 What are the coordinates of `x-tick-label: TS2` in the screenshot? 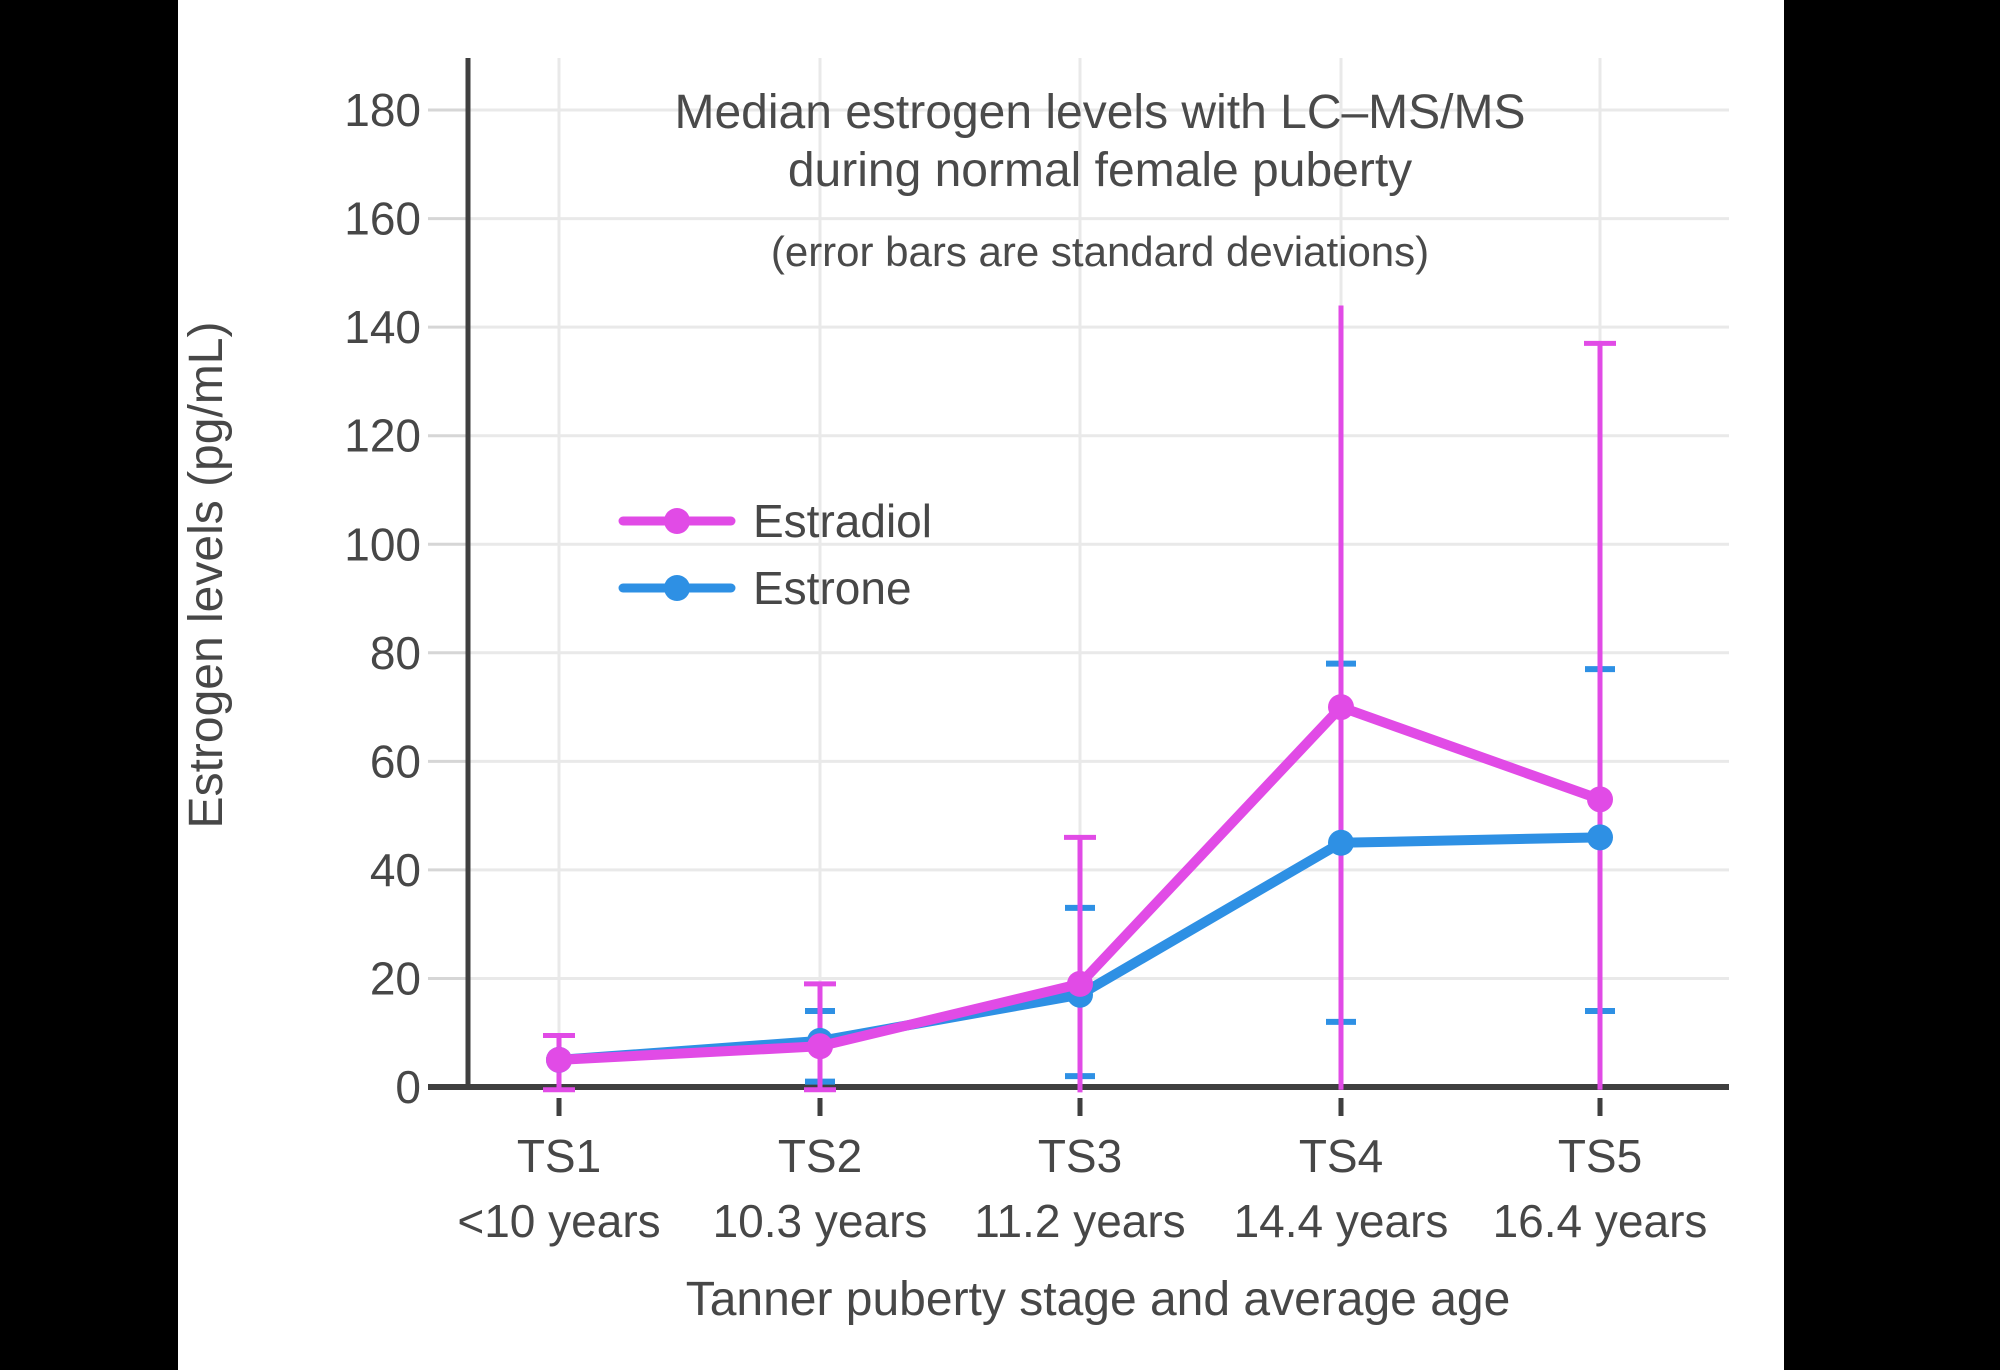 It's located at (820, 1156).